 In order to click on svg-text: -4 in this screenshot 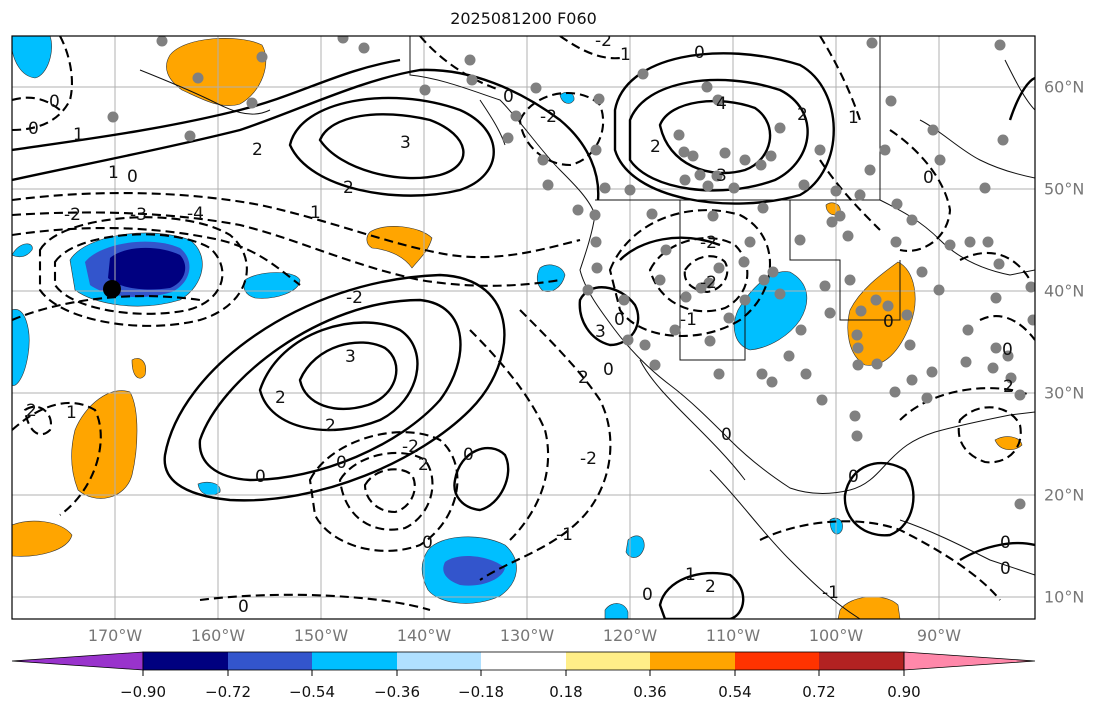, I will do `click(195, 214)`.